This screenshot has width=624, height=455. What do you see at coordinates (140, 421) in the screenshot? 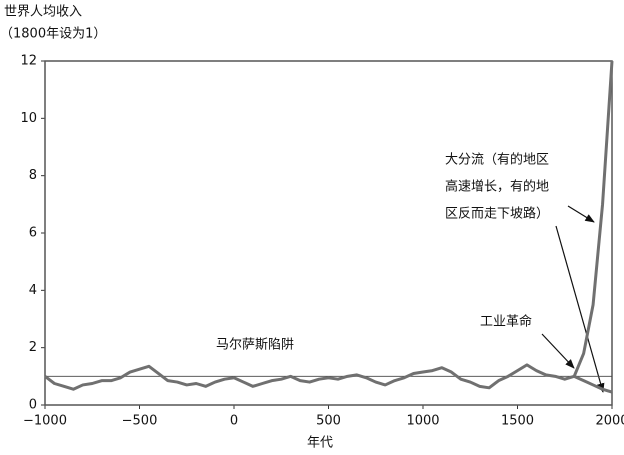
I see `x-tick-label: −500` at bounding box center [140, 421].